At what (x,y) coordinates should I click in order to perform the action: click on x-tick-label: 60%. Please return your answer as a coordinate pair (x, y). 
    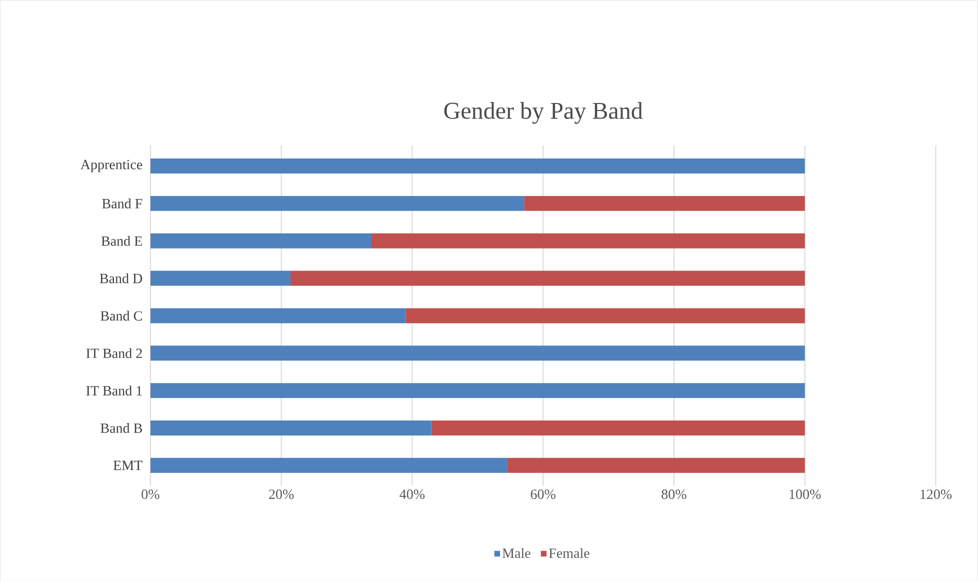
    Looking at the image, I should click on (543, 494).